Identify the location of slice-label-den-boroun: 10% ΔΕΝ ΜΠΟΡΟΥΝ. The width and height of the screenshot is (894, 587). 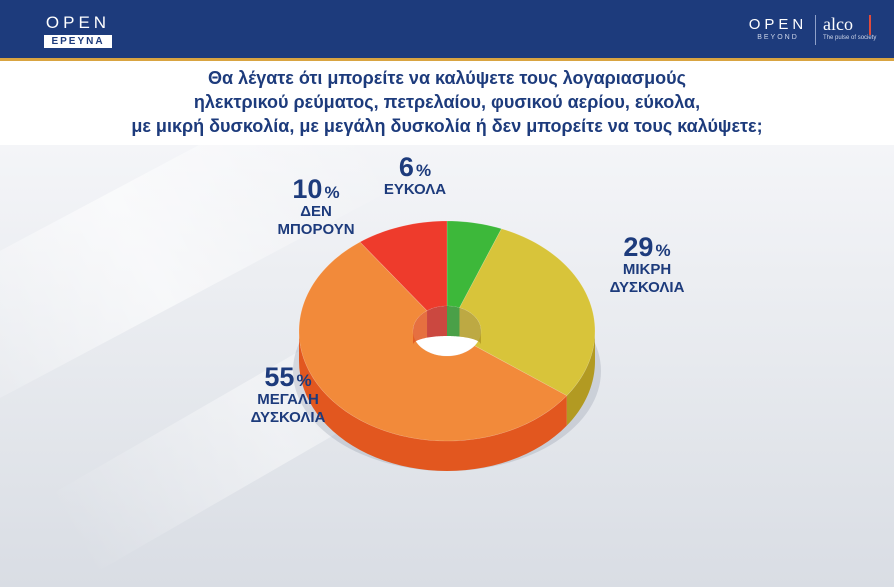
(316, 207).